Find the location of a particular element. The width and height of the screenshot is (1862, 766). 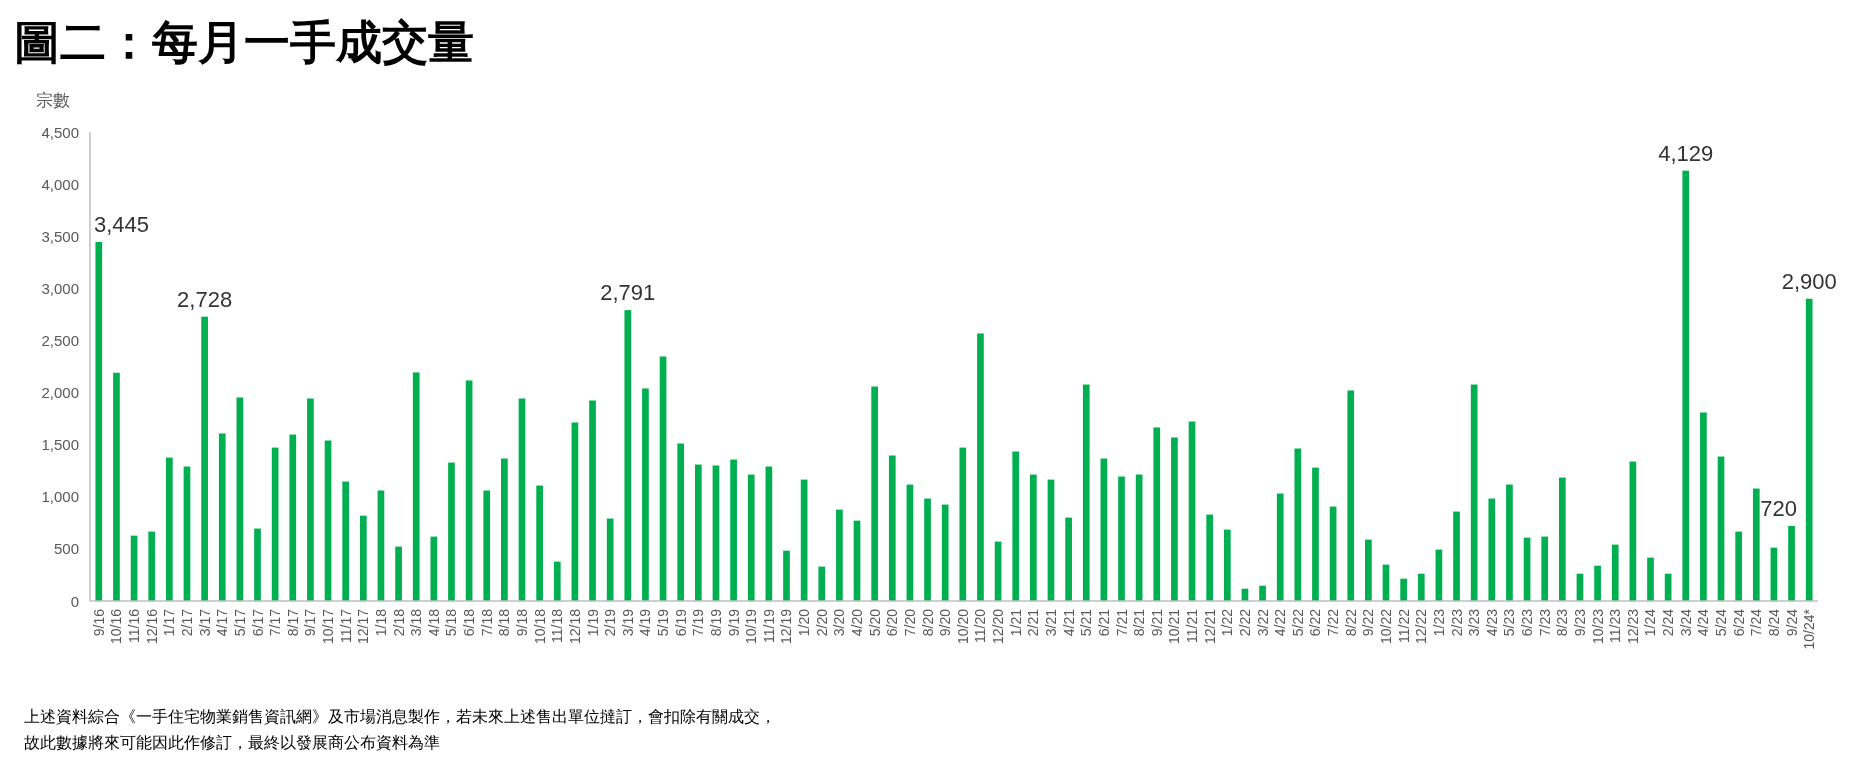

x-tick-label: 4/22 is located at coordinates (1280, 622).